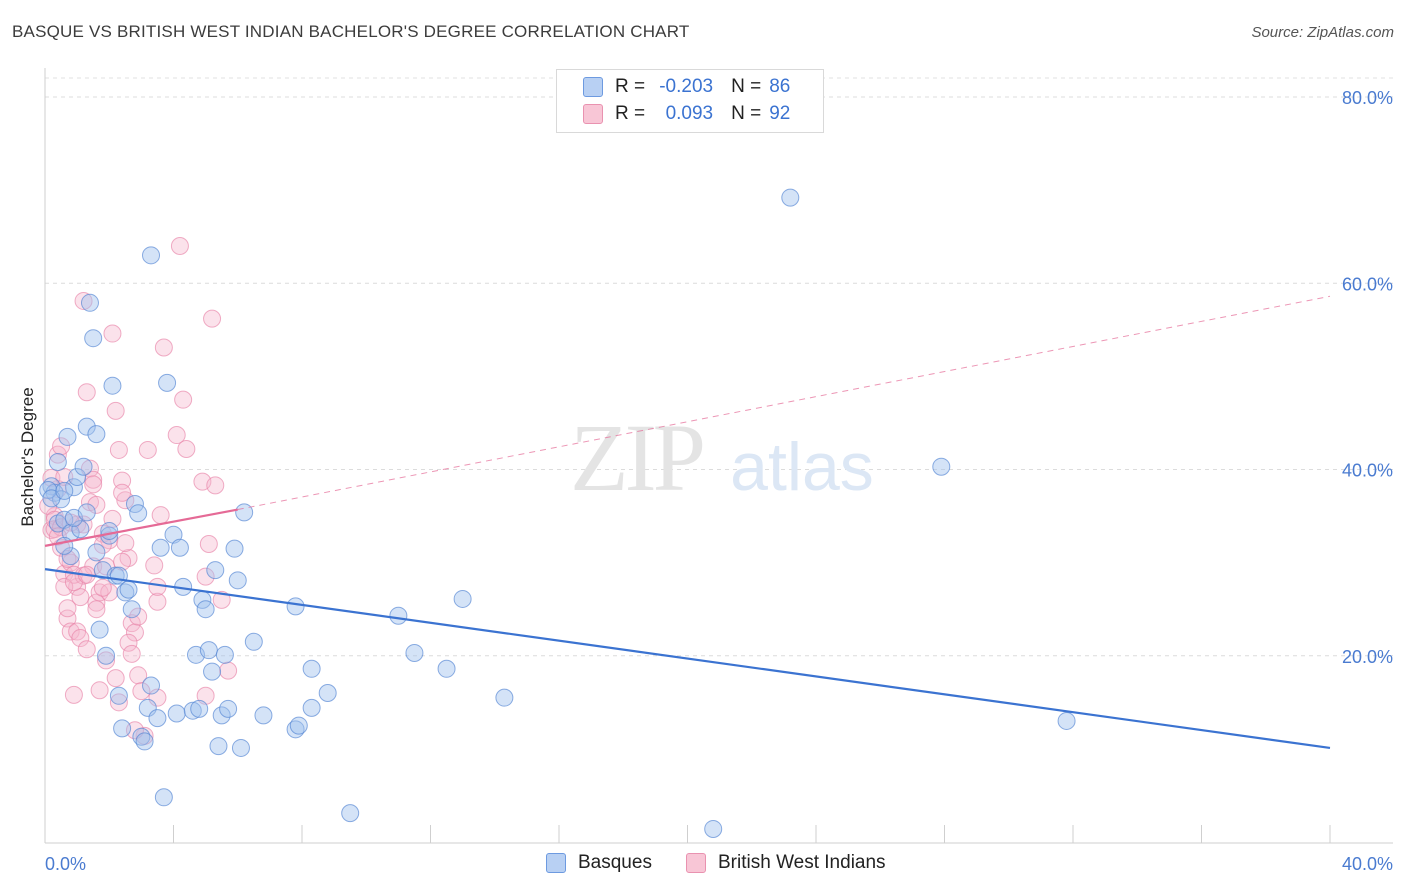 This screenshot has height=892, width=1406. Describe the element at coordinates (65, 864) in the screenshot. I see `x-tick-label: 0.0%` at that location.